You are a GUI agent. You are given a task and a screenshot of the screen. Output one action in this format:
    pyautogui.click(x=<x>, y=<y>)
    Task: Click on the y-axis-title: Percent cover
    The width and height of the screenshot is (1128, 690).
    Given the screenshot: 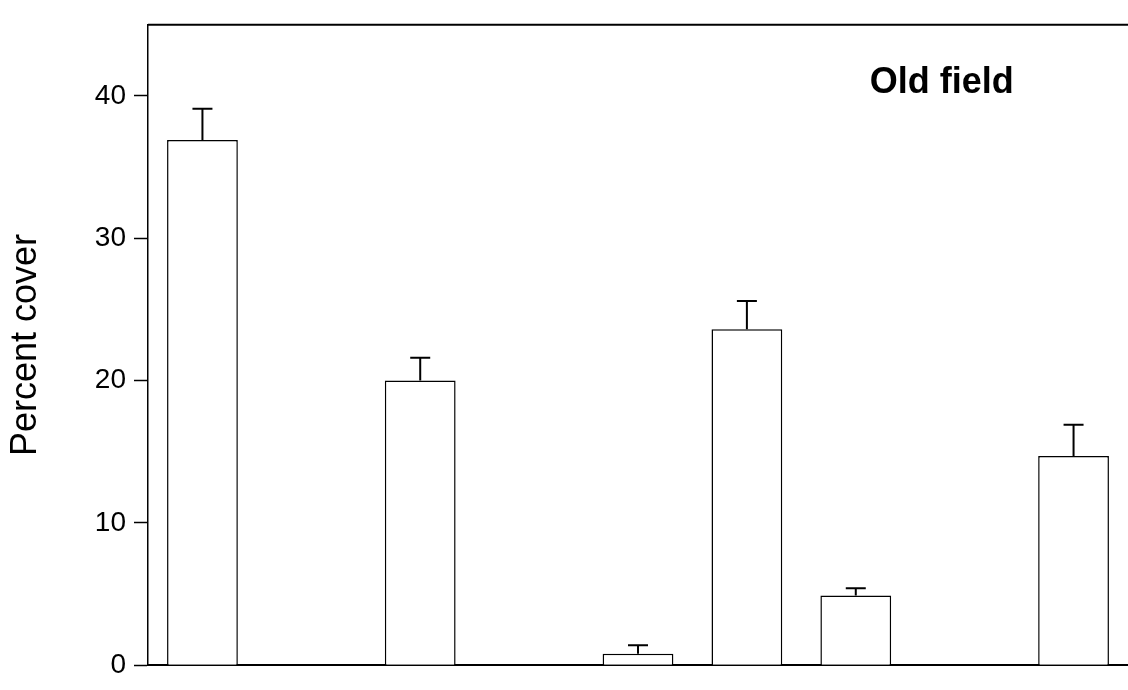 What is the action you would take?
    pyautogui.click(x=23, y=345)
    